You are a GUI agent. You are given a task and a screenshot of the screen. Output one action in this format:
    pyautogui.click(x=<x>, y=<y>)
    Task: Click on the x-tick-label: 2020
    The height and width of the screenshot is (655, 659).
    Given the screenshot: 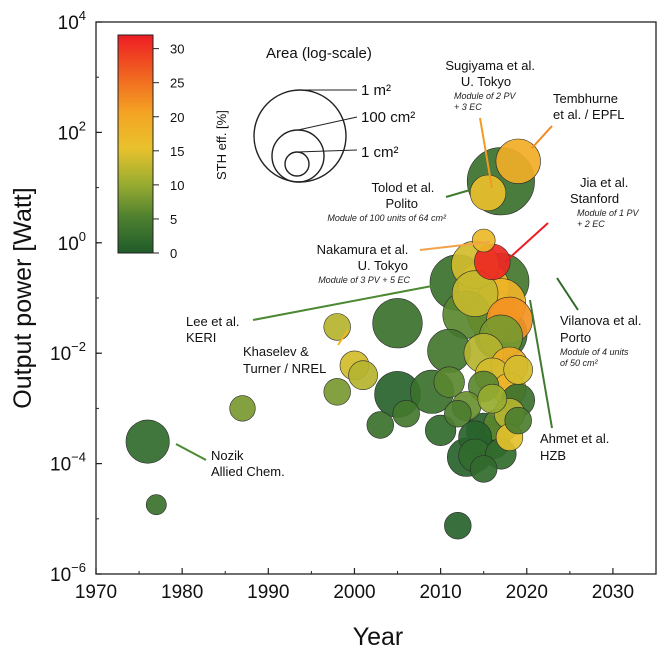 What is the action you would take?
    pyautogui.click(x=527, y=592)
    